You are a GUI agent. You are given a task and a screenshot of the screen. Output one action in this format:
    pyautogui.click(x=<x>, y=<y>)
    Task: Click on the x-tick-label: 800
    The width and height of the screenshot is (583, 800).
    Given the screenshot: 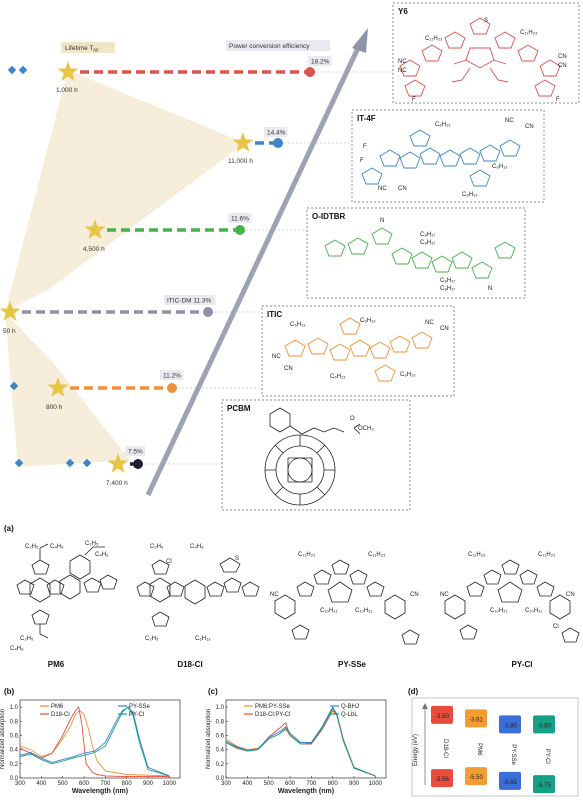 What is the action you would take?
    pyautogui.click(x=333, y=784)
    